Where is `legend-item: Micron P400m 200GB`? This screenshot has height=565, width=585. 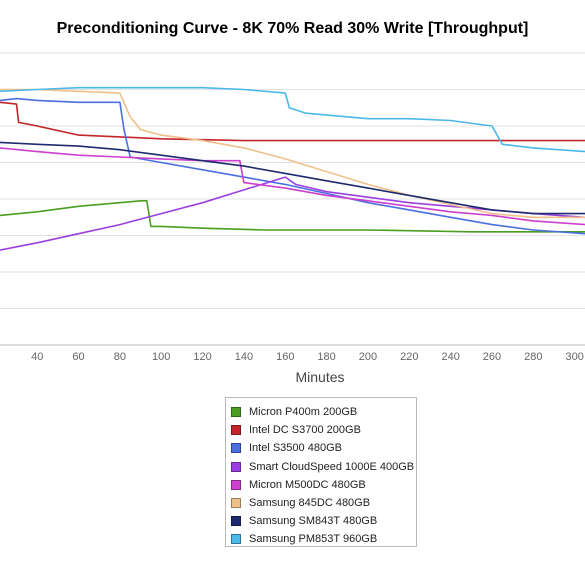 legend-item: Micron P400m 200GB is located at coordinates (323, 412).